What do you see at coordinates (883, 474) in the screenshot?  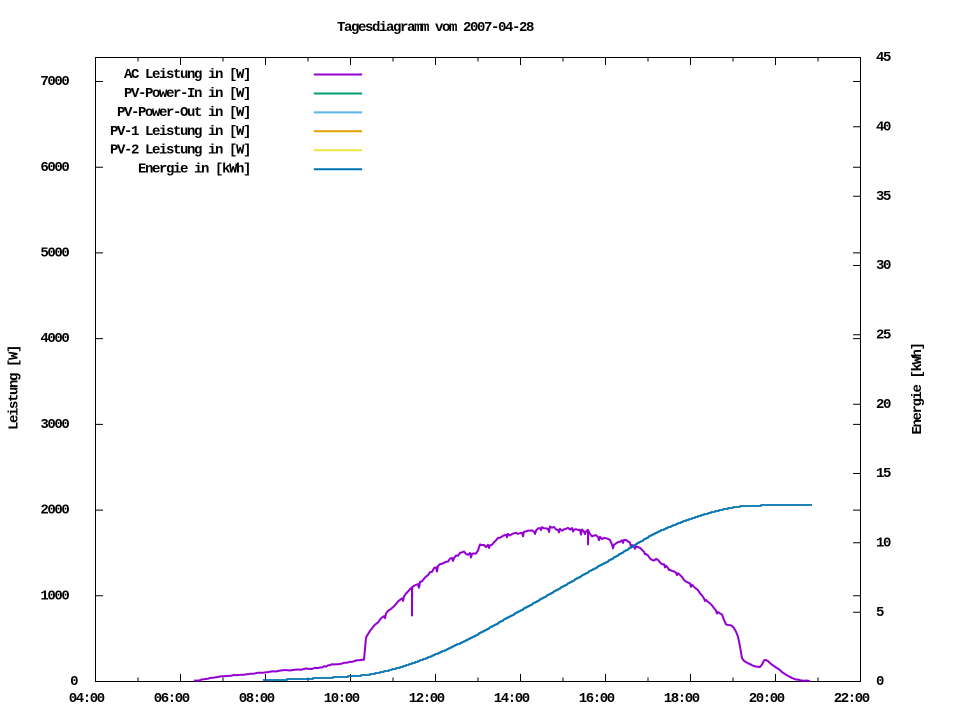 I see `svg-text: 15` at bounding box center [883, 474].